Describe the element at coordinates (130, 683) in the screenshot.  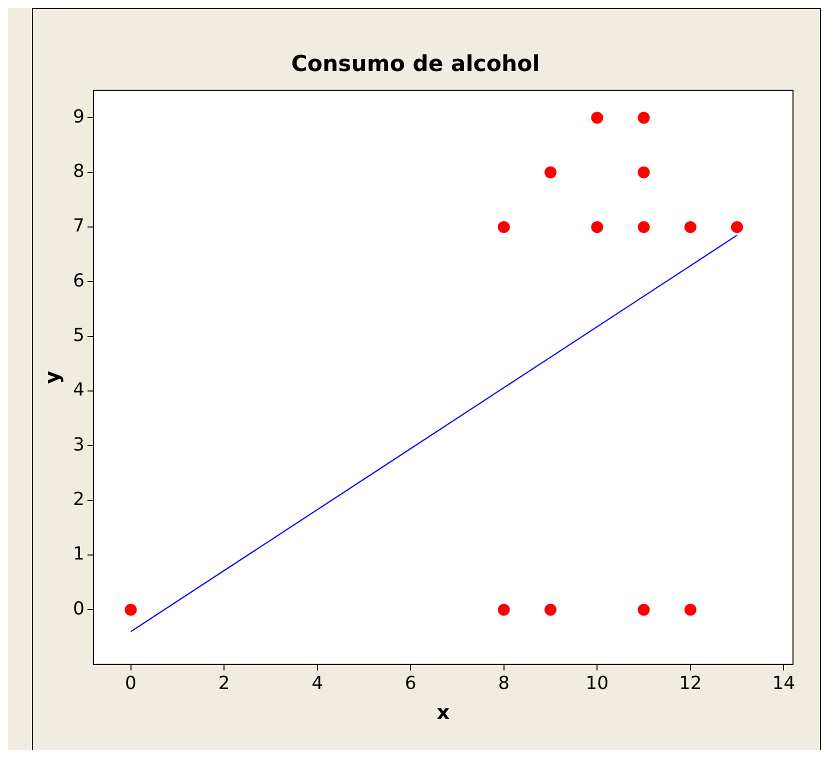
I see `x-tick-label: 0` at that location.